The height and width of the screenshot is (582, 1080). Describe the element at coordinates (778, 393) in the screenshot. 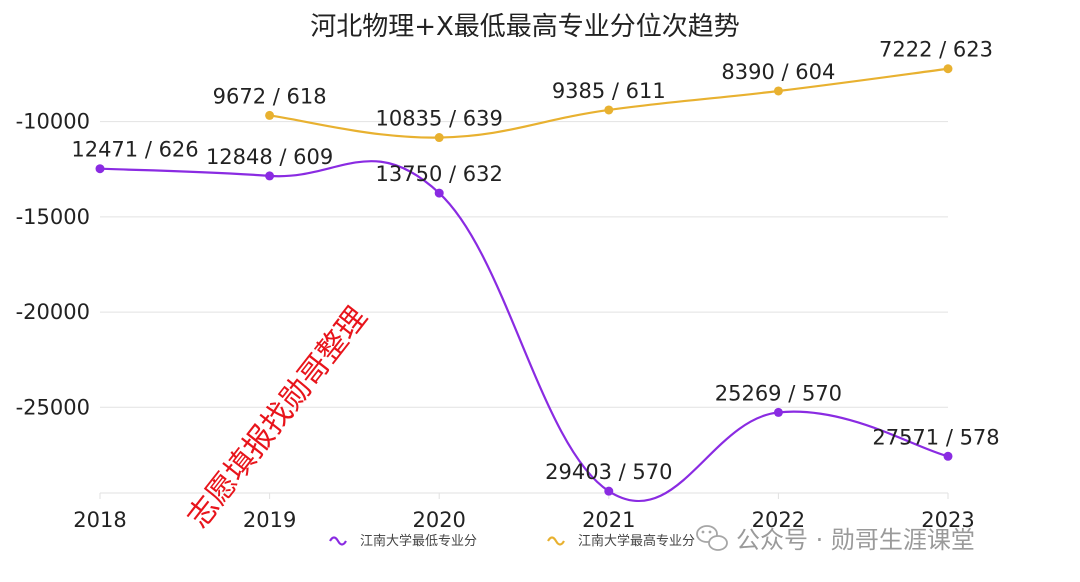

I see `data-label: 25269 / 570` at that location.